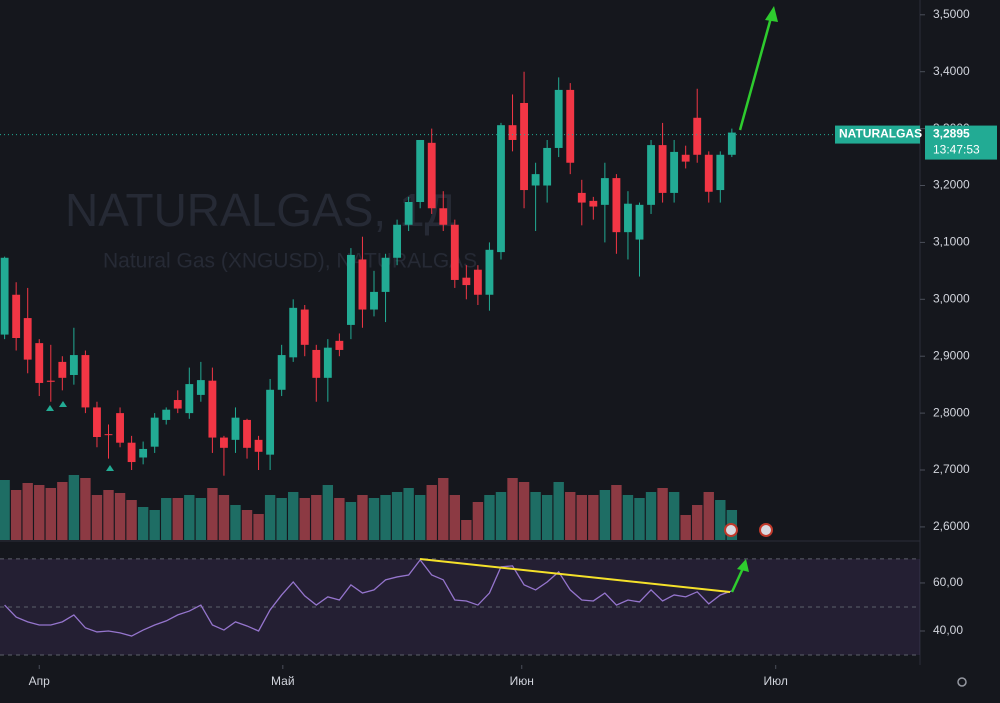  I want to click on y-tick-label: 60,00, so click(948, 582).